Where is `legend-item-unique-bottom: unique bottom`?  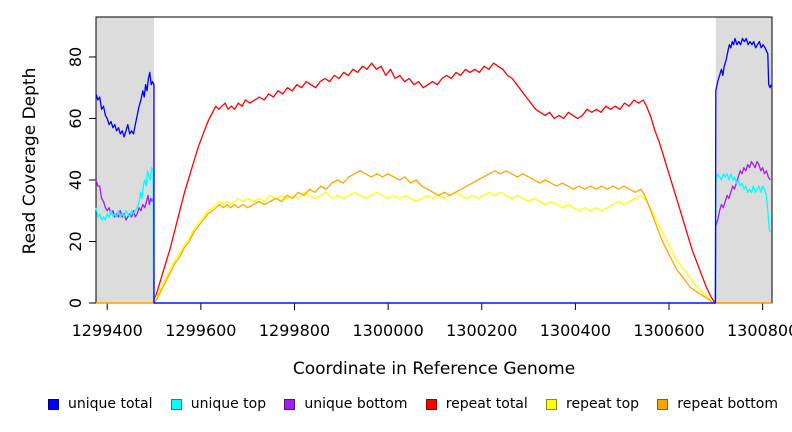
legend-item-unique-bottom: unique bottom is located at coordinates (345, 404).